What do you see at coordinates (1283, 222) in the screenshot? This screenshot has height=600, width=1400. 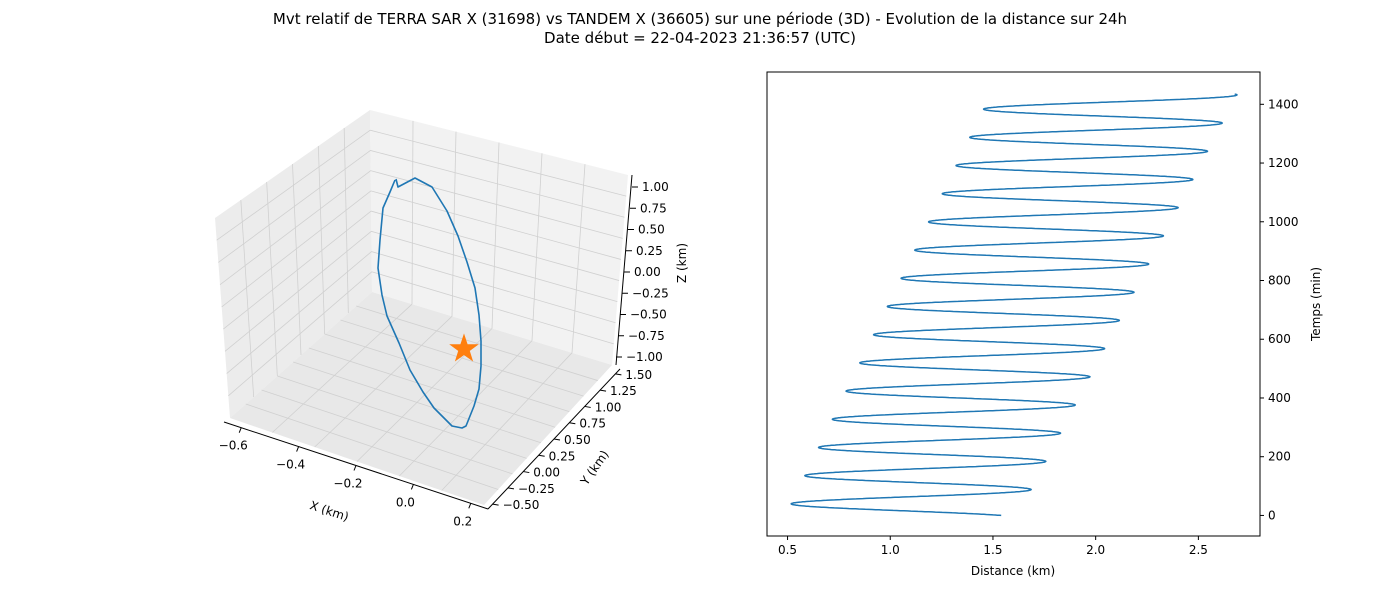 I see `y-tick-label-2d: 1000` at bounding box center [1283, 222].